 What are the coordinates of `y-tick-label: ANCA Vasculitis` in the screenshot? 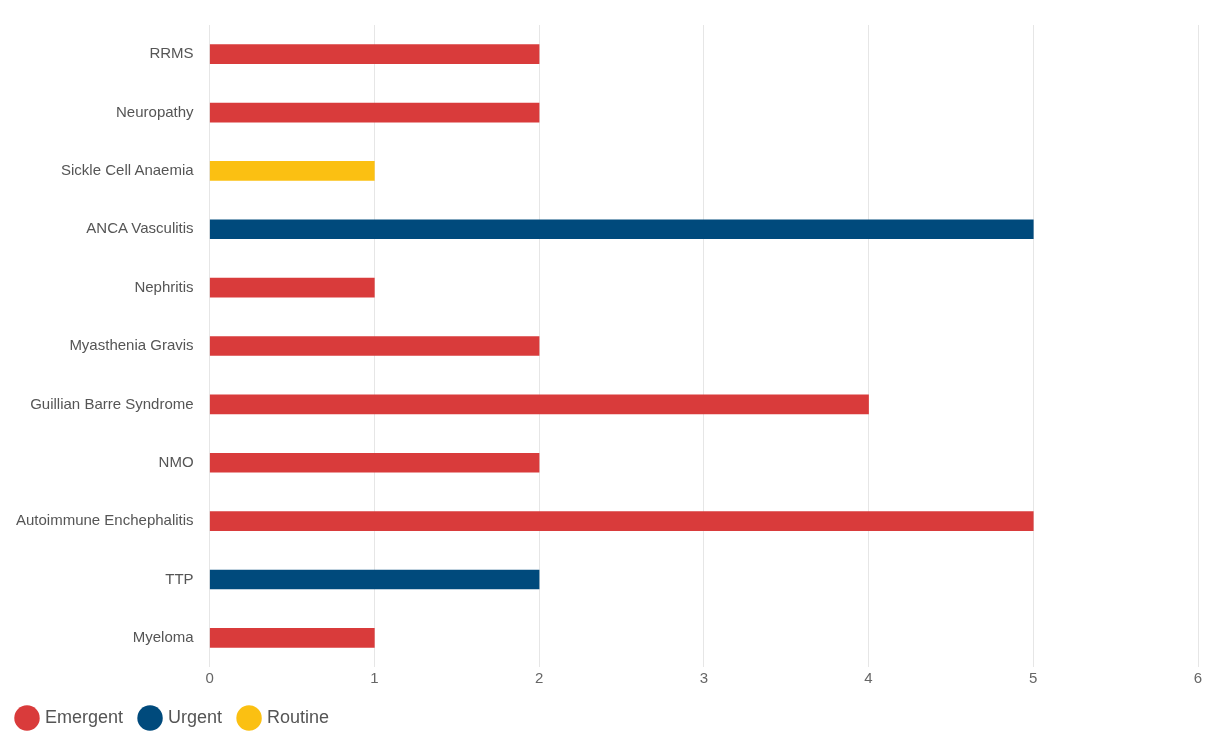 It's located at (140, 228).